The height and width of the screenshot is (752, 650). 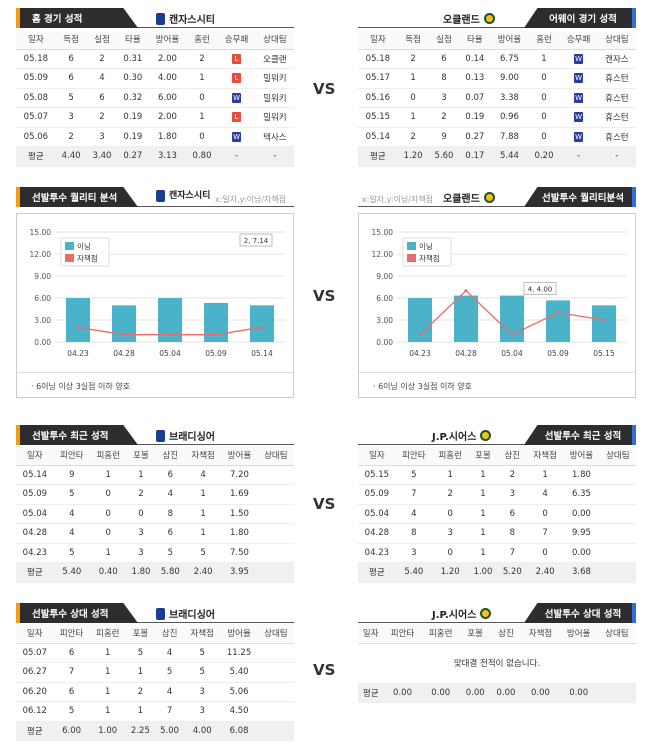 I want to click on table-cell: 06.27, so click(x=35, y=672).